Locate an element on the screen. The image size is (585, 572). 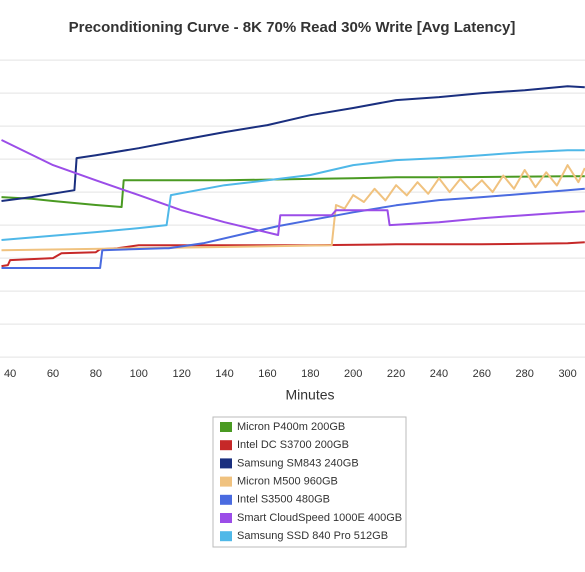
x-tick-label: 300 is located at coordinates (567, 374).